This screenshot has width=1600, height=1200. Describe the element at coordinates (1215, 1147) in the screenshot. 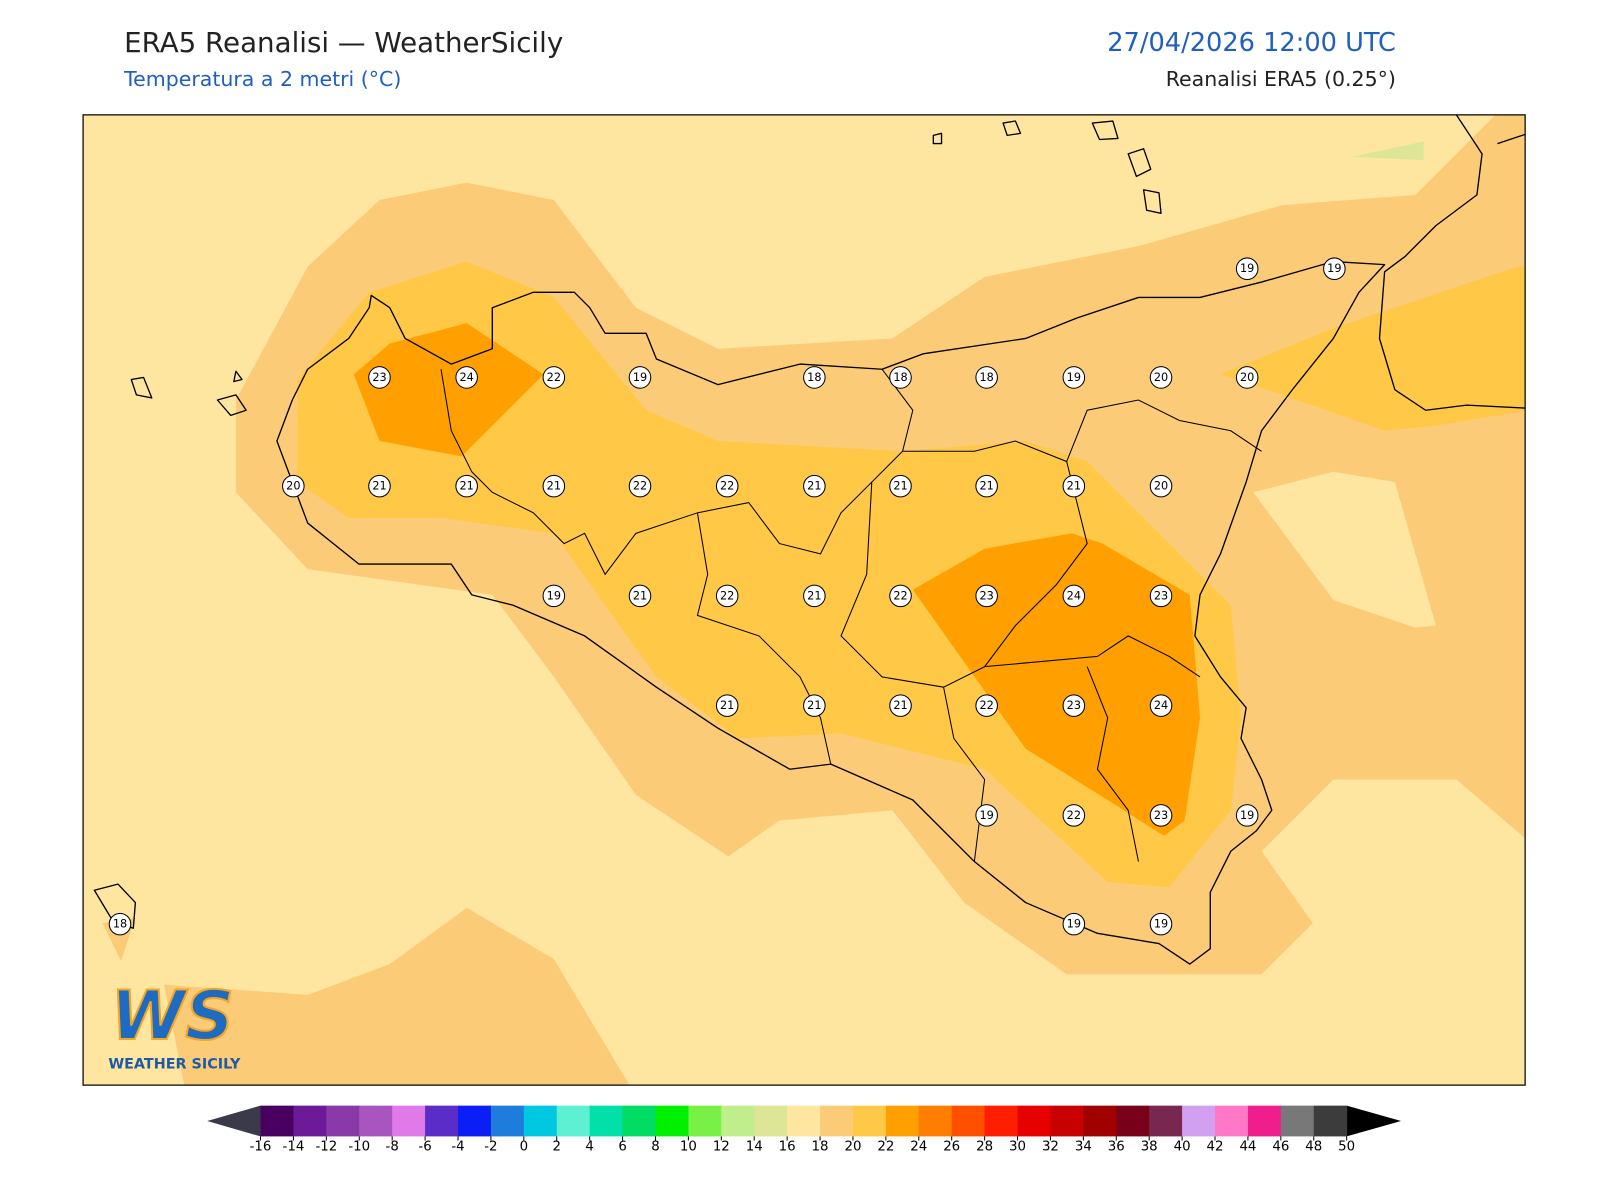

I see `colorbar-tick-label: 42` at that location.